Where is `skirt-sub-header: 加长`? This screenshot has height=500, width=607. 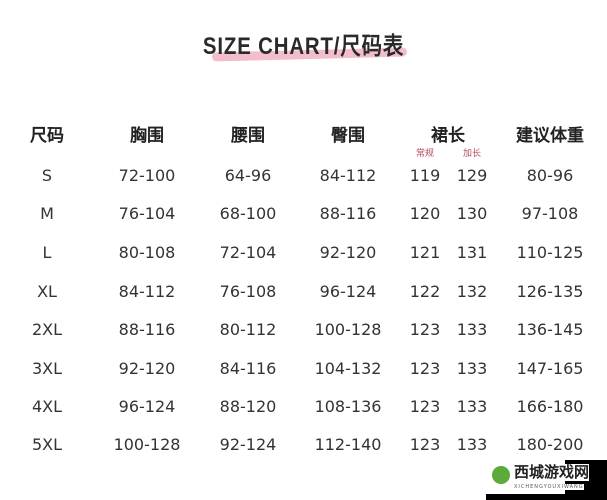
skirt-sub-header: 加长 is located at coordinates (472, 154).